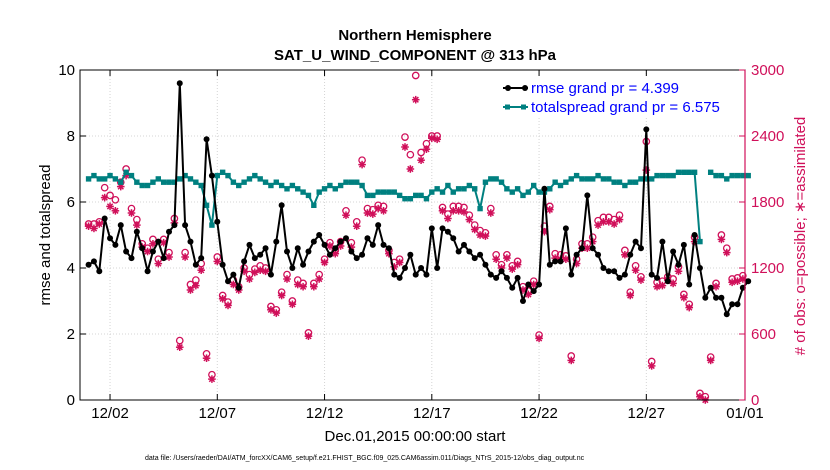 Image resolution: width=830 pixels, height=470 pixels. I want to click on y-tick-label-right: 600, so click(763, 334).